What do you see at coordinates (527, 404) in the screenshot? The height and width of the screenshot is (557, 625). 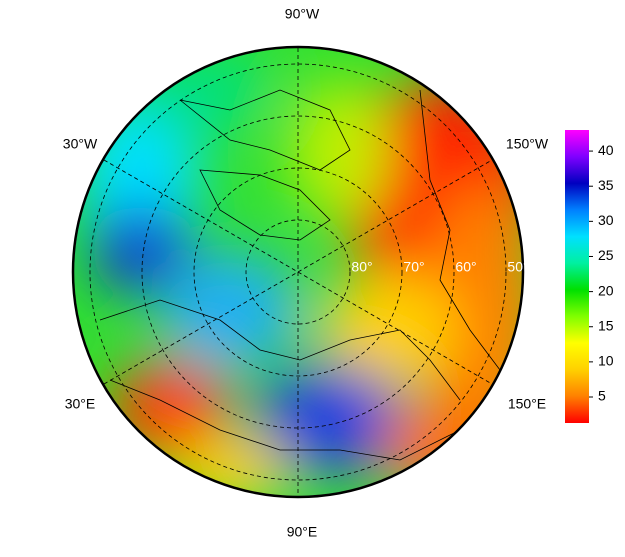 I see `lon-label: 150°E` at bounding box center [527, 404].